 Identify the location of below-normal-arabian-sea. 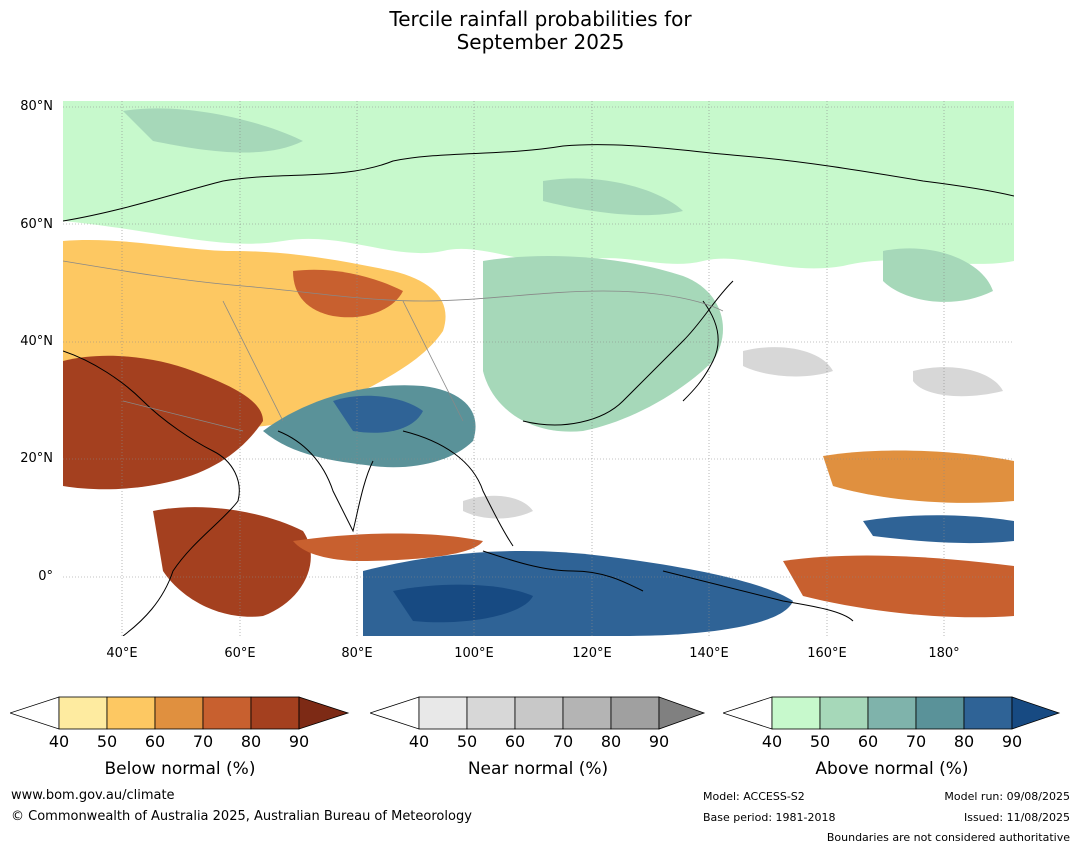
(232, 562).